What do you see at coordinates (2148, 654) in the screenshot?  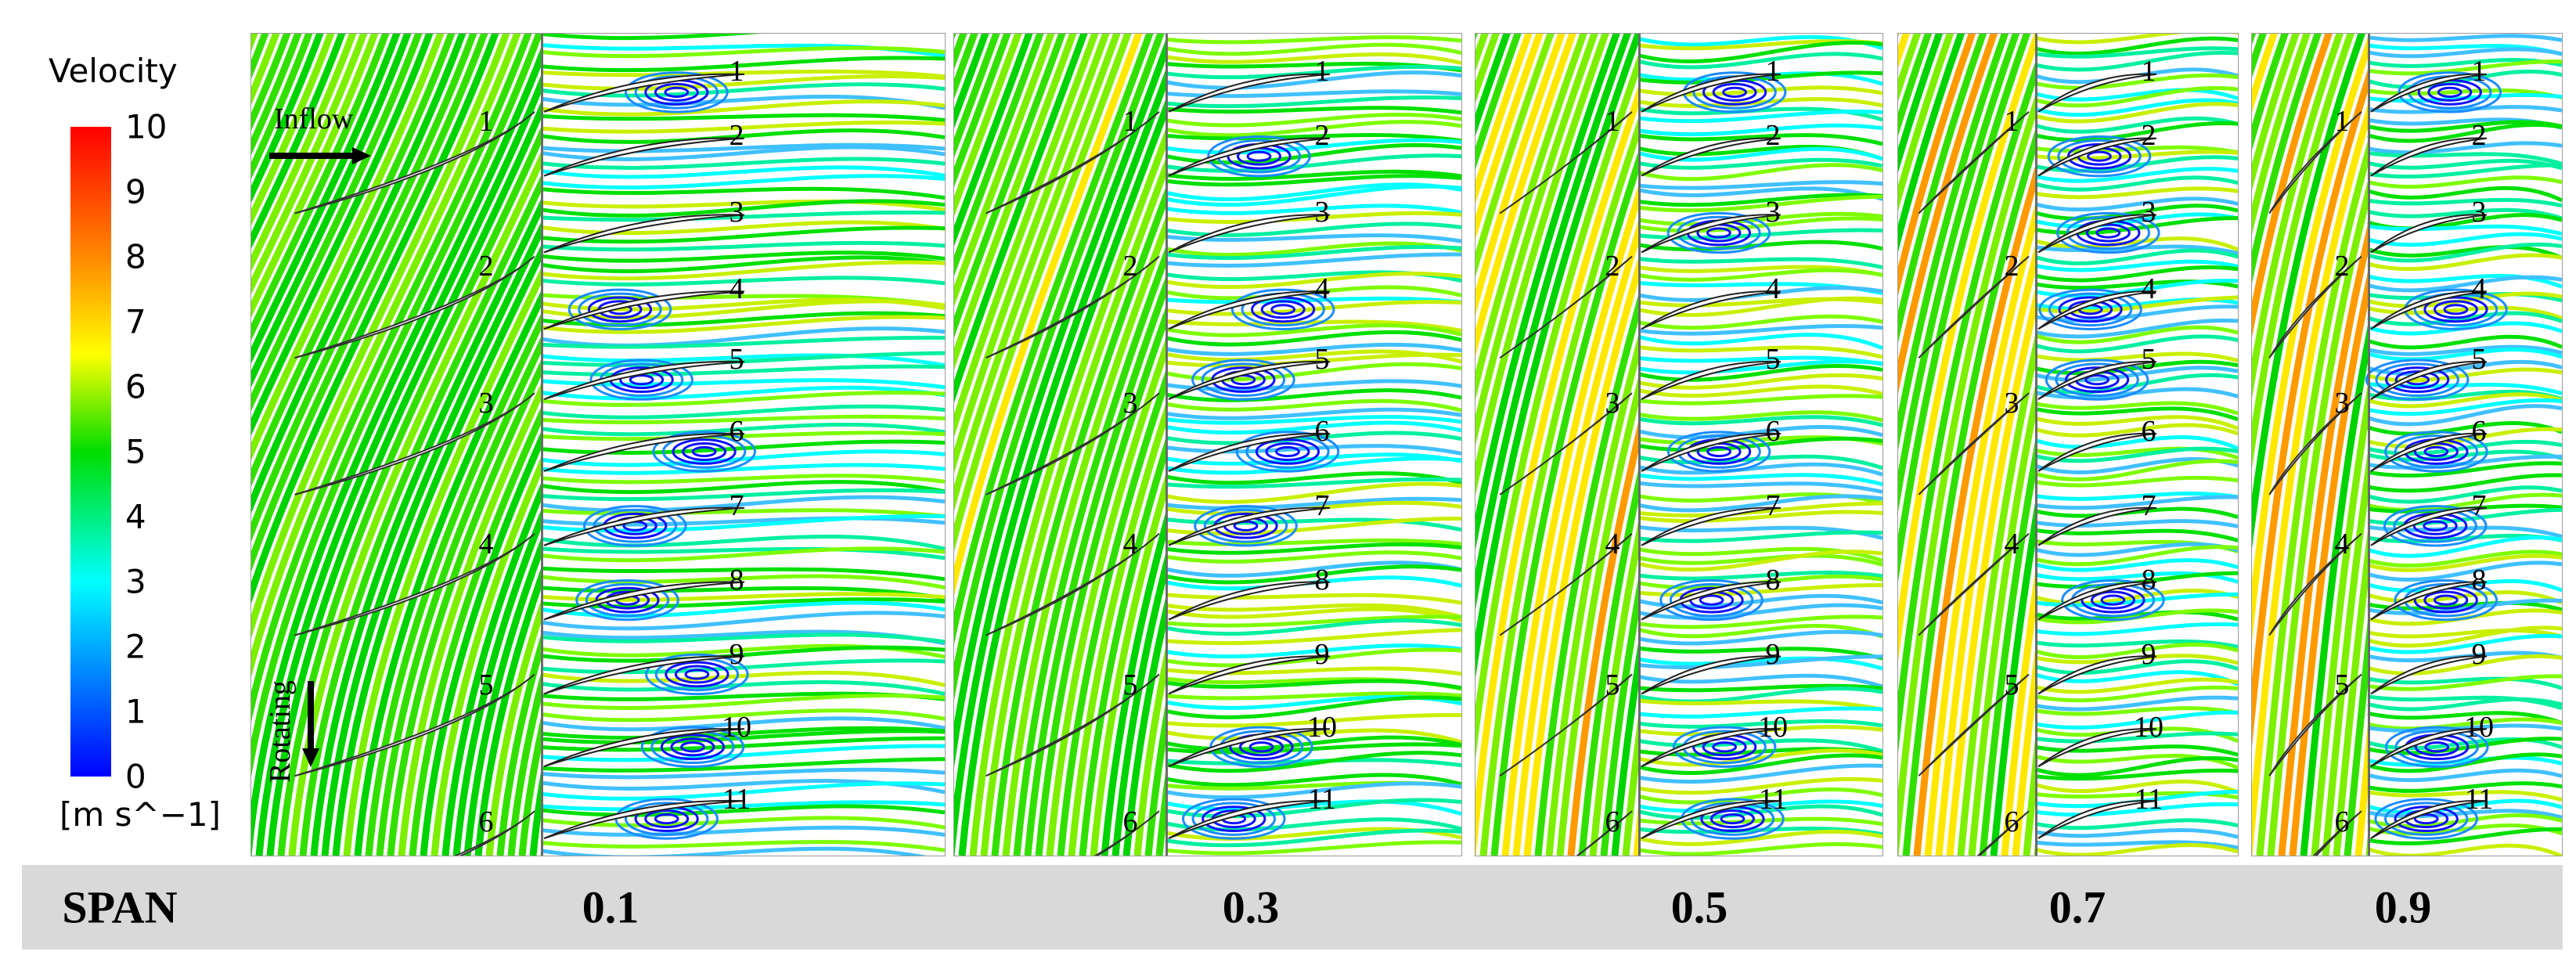 I see `stator-blade-number: 9` at bounding box center [2148, 654].